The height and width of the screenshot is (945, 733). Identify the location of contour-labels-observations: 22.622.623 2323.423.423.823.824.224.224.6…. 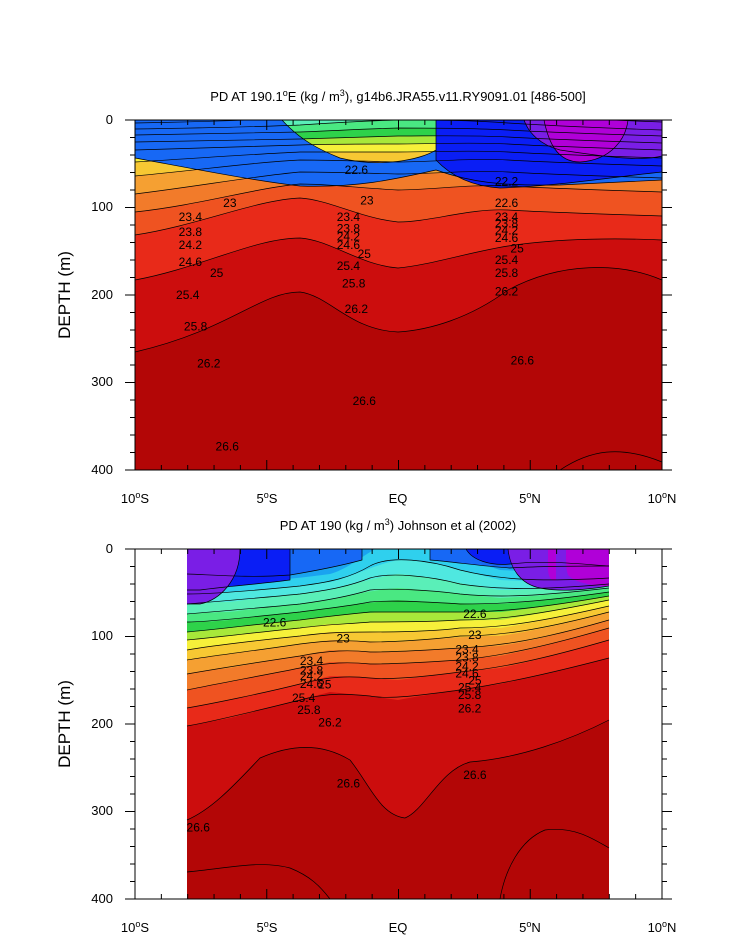
(337, 721).